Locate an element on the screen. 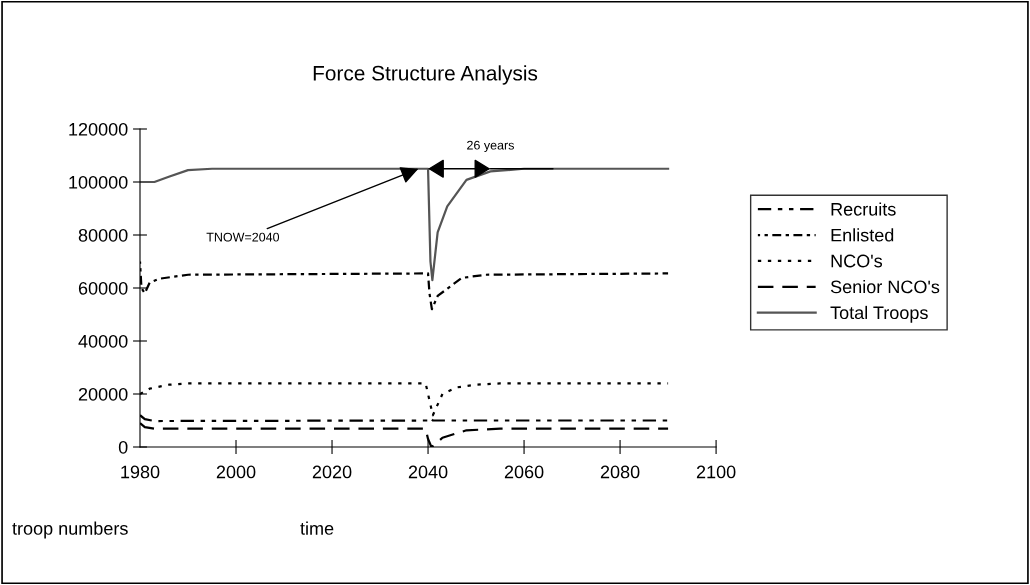  y-tick-label: 0 is located at coordinates (123, 447).